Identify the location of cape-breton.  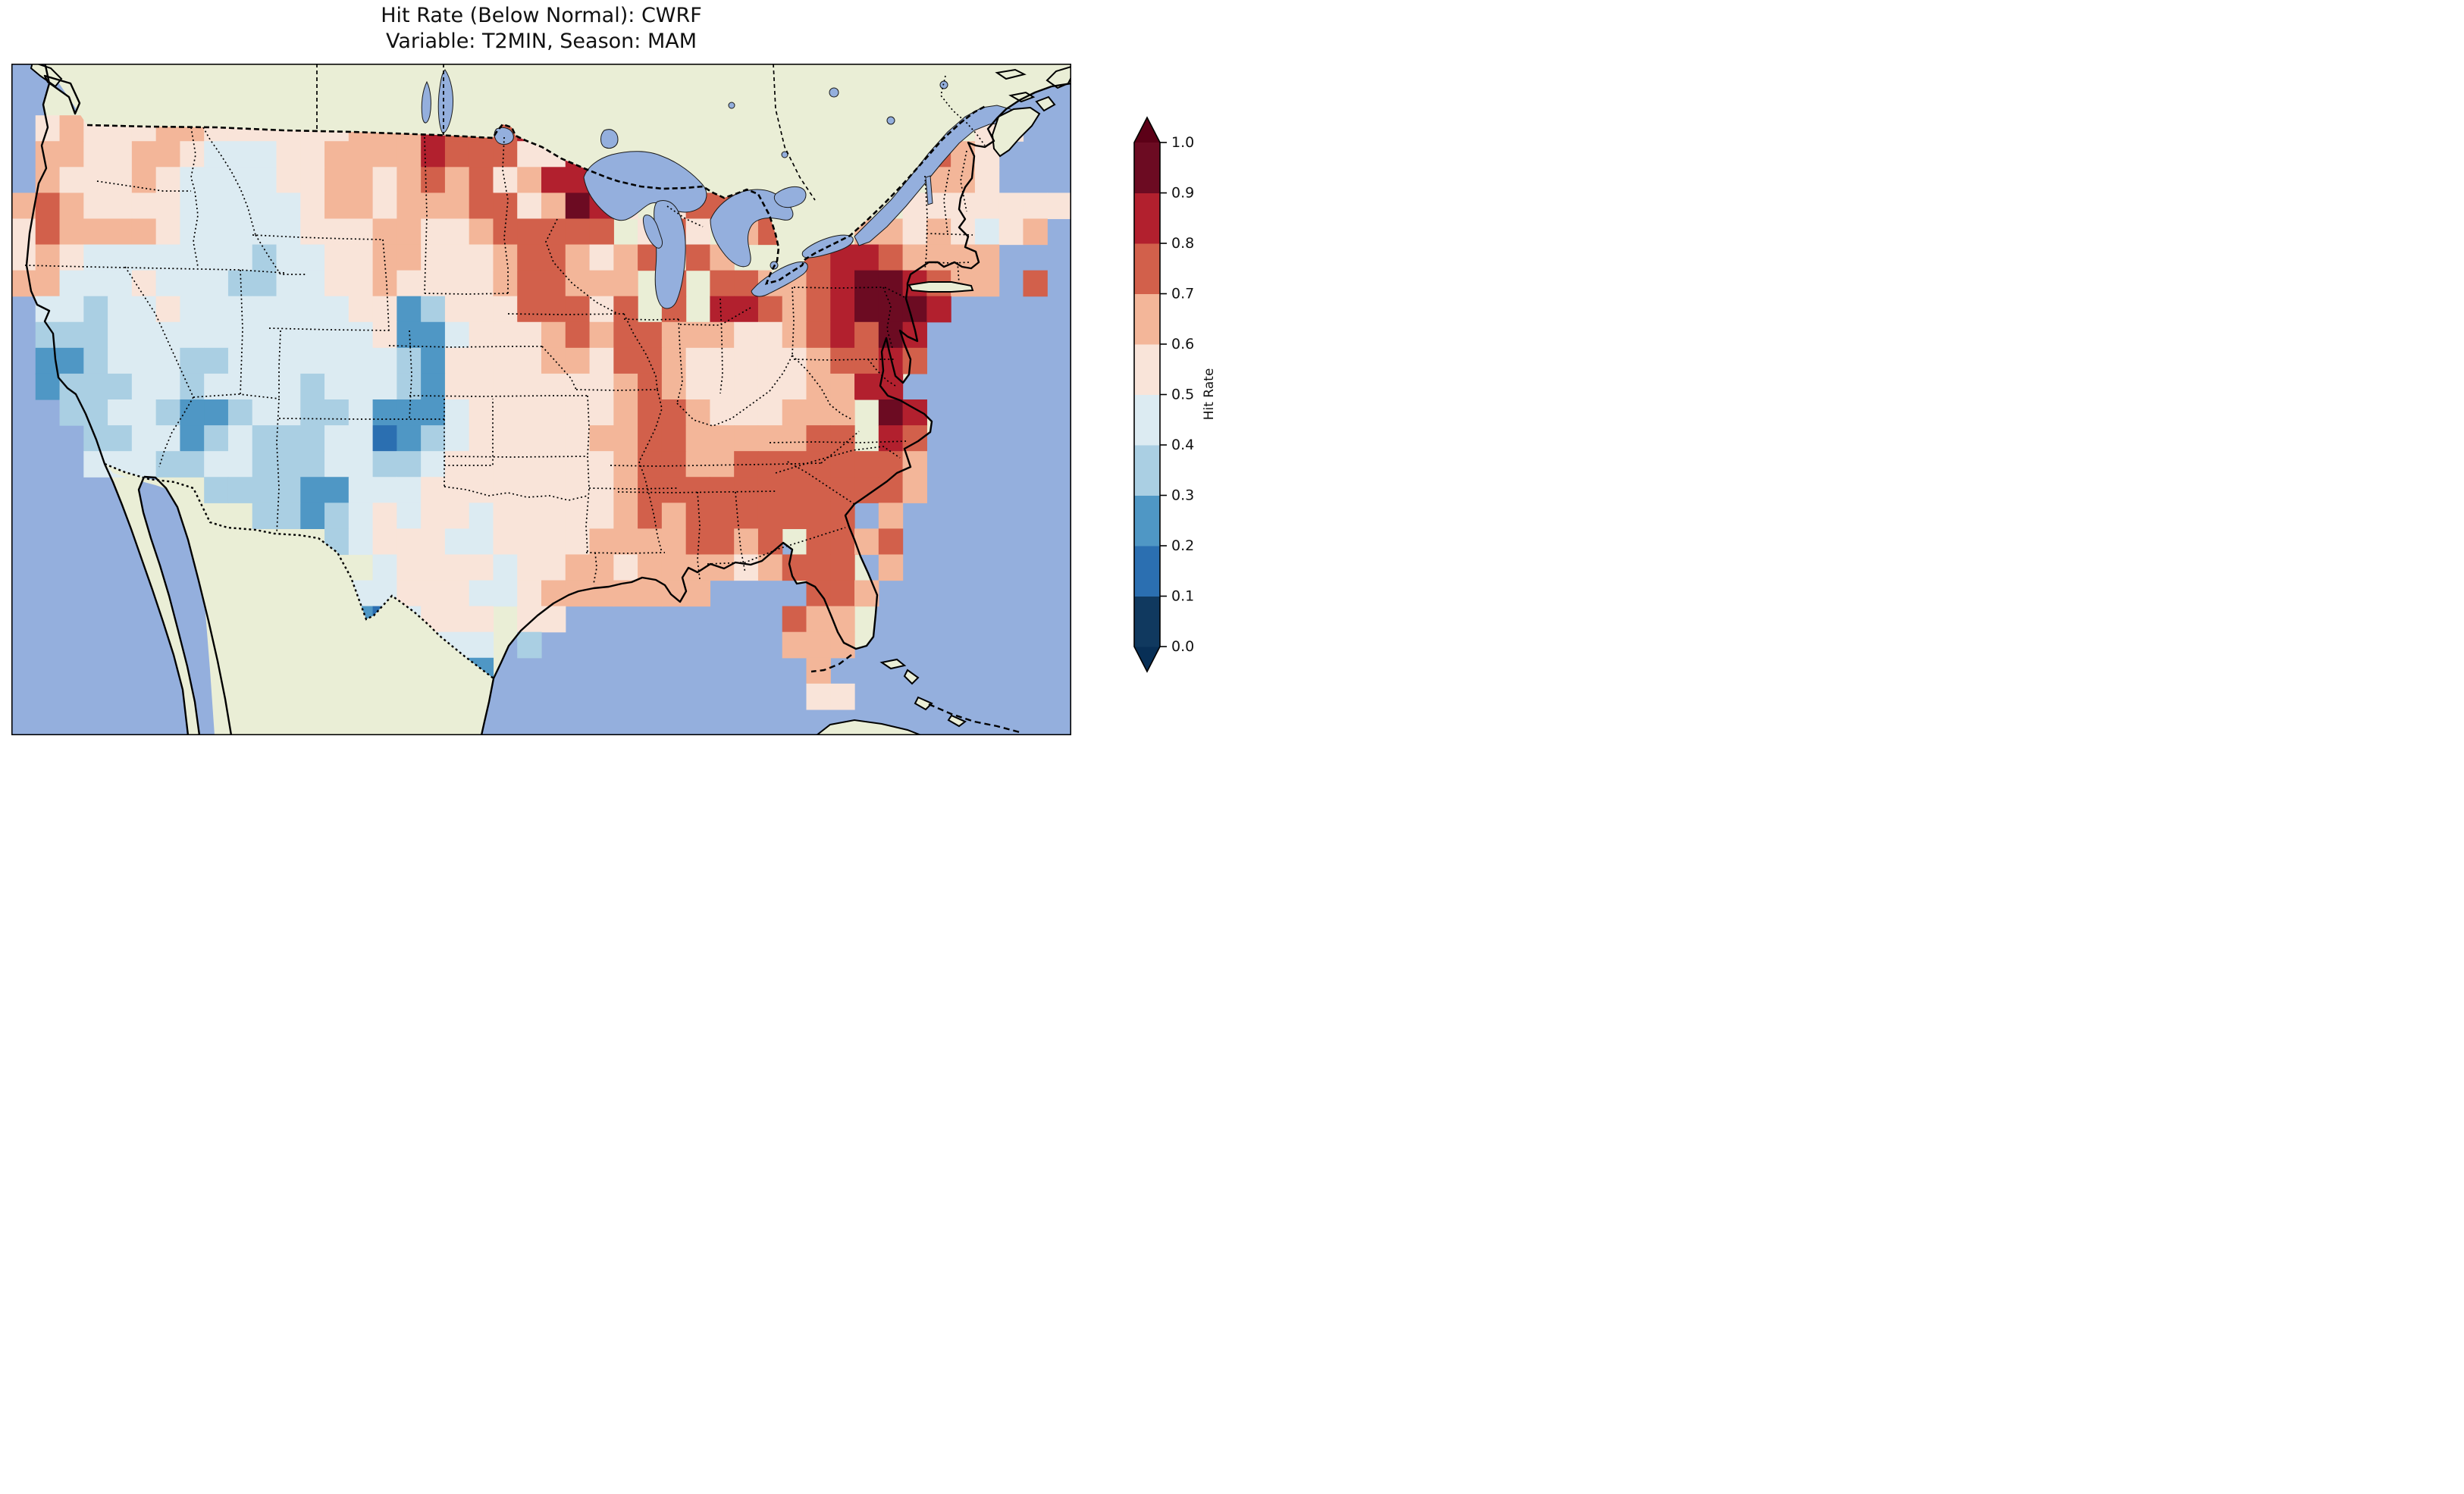
(1045, 104).